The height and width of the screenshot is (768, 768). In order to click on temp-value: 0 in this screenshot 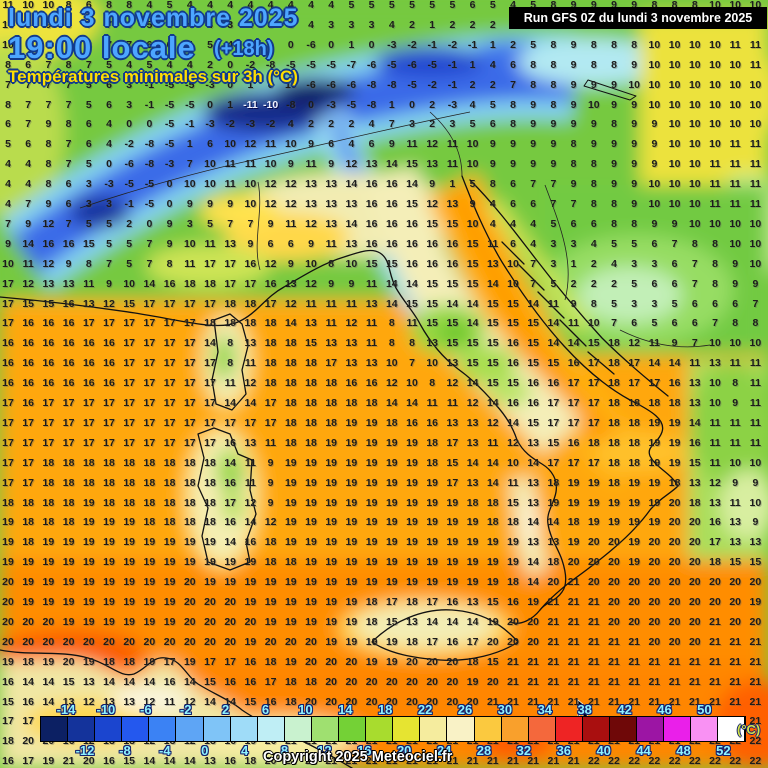, I will do `click(210, 104)`.